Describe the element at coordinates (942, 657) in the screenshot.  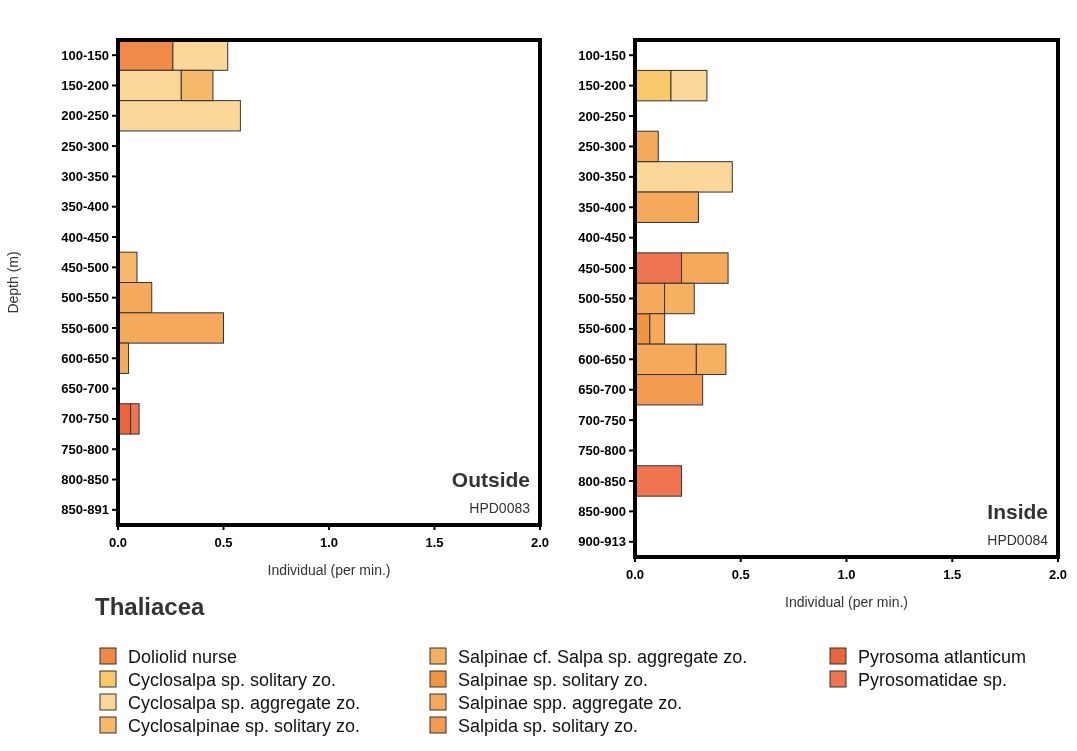
I see `legend-label: Pyrosoma atlanticum` at that location.